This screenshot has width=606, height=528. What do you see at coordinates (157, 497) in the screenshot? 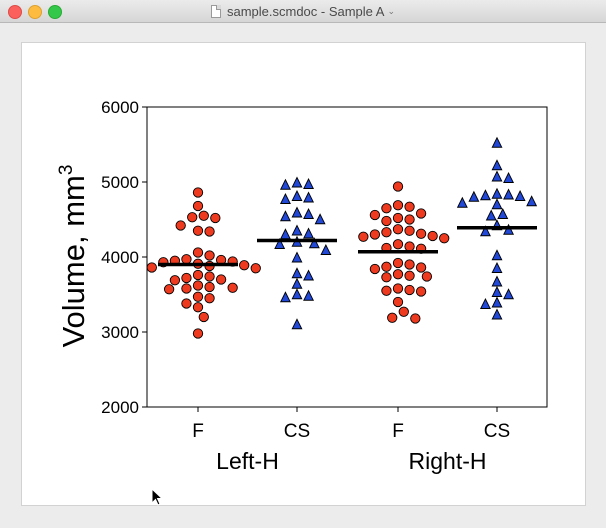
I see `cursor-icon` at bounding box center [157, 497].